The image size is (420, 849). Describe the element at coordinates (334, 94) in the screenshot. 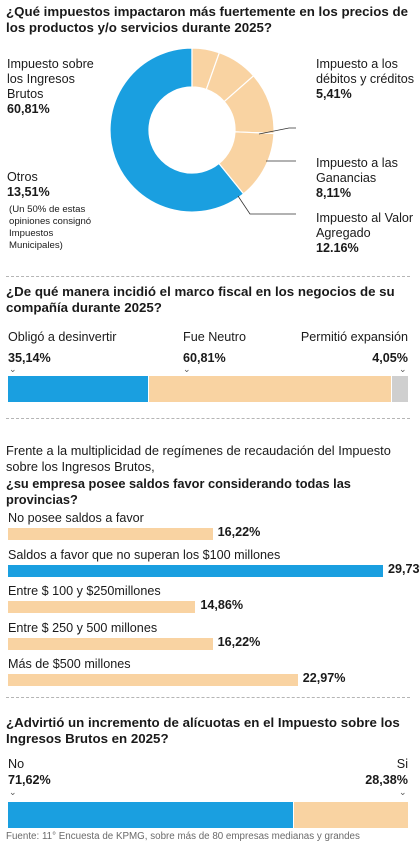

I see `value-debitos: 5,41%` at that location.